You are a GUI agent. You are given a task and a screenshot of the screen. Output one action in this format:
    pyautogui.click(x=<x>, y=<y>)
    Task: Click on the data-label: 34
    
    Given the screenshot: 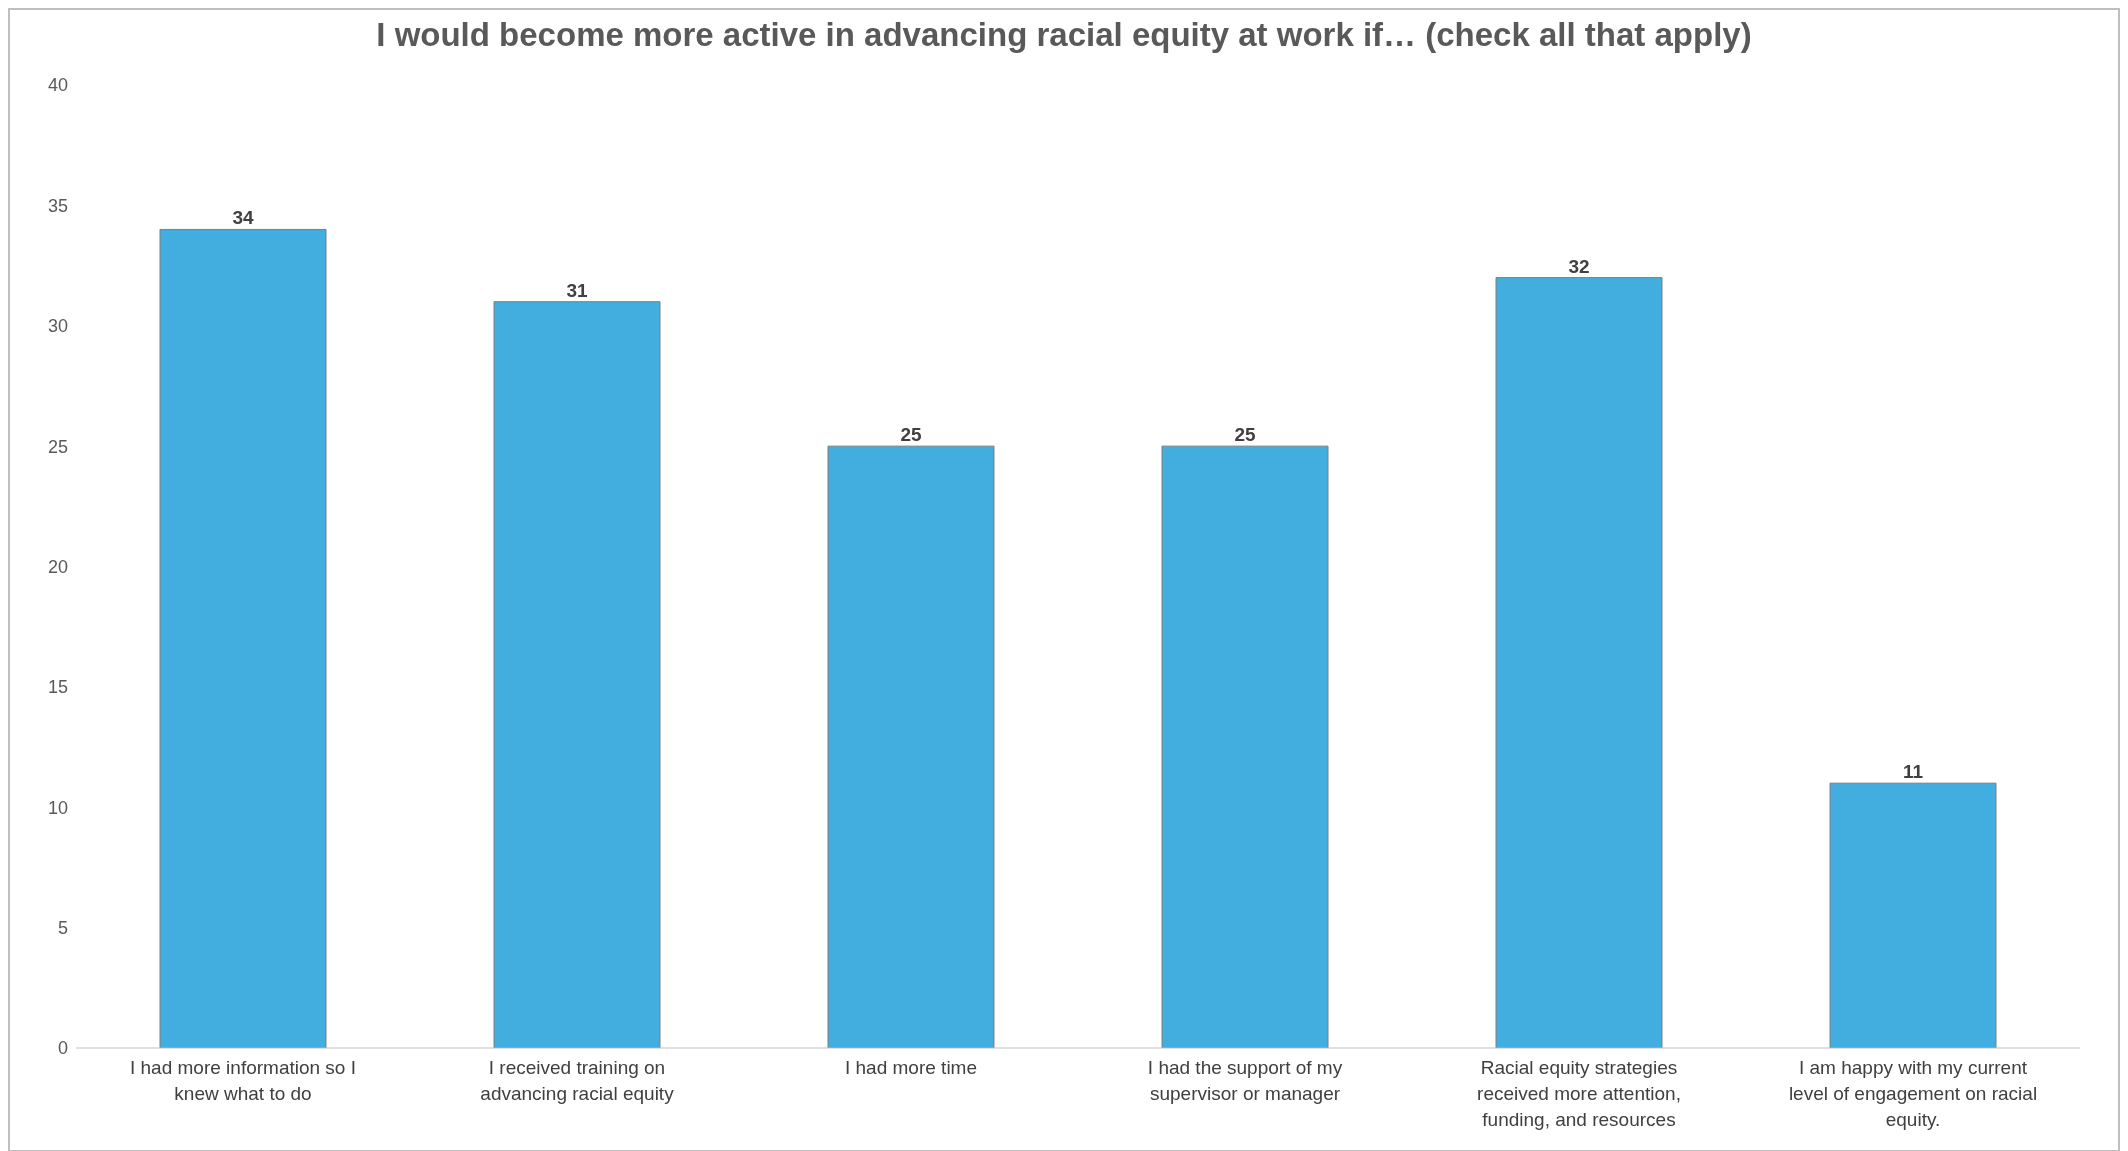 What is the action you would take?
    pyautogui.click(x=243, y=218)
    